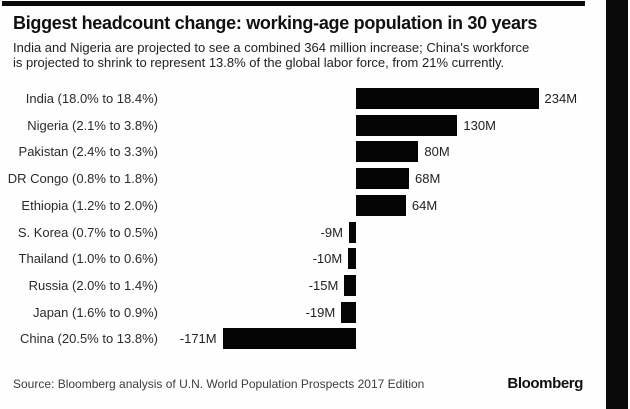 The height and width of the screenshot is (409, 630). Describe the element at coordinates (88, 259) in the screenshot. I see `category-label: Thailand (1.0% to 0.6%)` at that location.